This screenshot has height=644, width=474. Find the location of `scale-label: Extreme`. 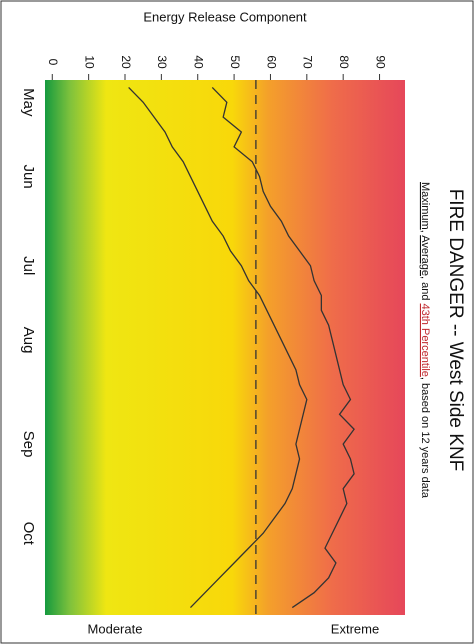

scale-label: Extreme is located at coordinates (355, 628).